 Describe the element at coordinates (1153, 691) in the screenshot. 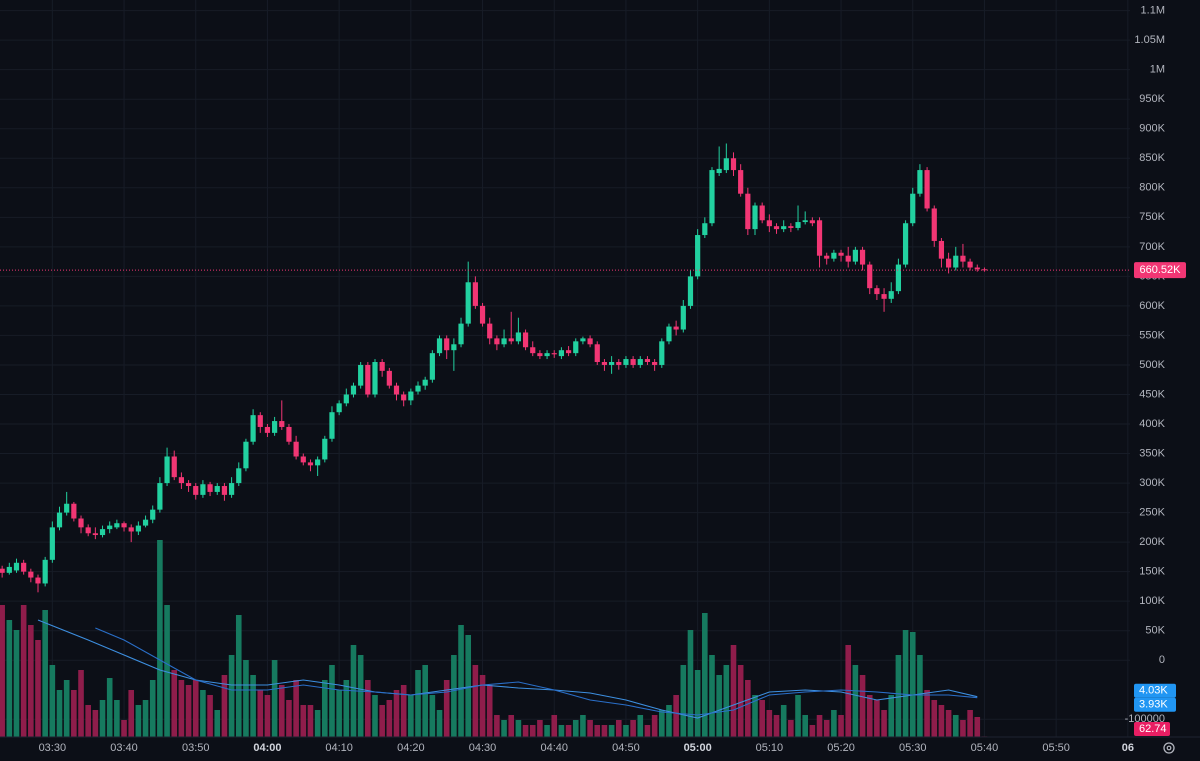

I see `ma-label: 4.03K` at that location.